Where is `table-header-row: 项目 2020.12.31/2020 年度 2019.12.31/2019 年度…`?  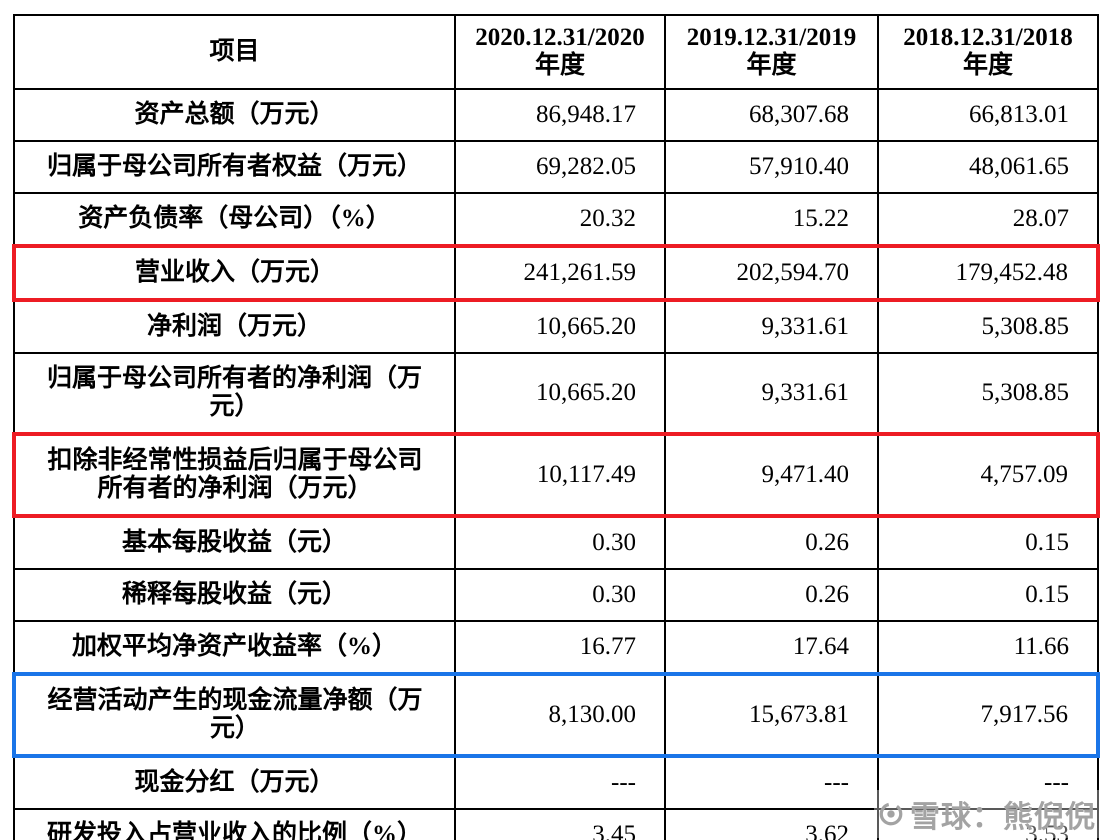 table-header-row: 项目 2020.12.31/2020 年度 2019.12.31/2019 年度… is located at coordinates (556, 52).